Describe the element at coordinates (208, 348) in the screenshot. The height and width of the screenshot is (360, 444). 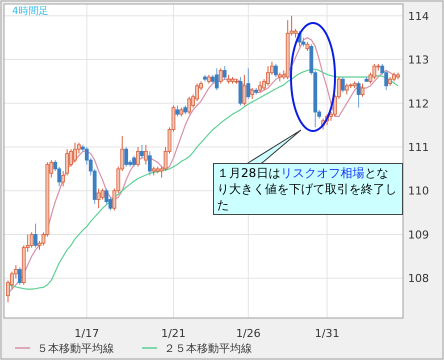
I see `legend-label: ２５本移動平均線` at that location.